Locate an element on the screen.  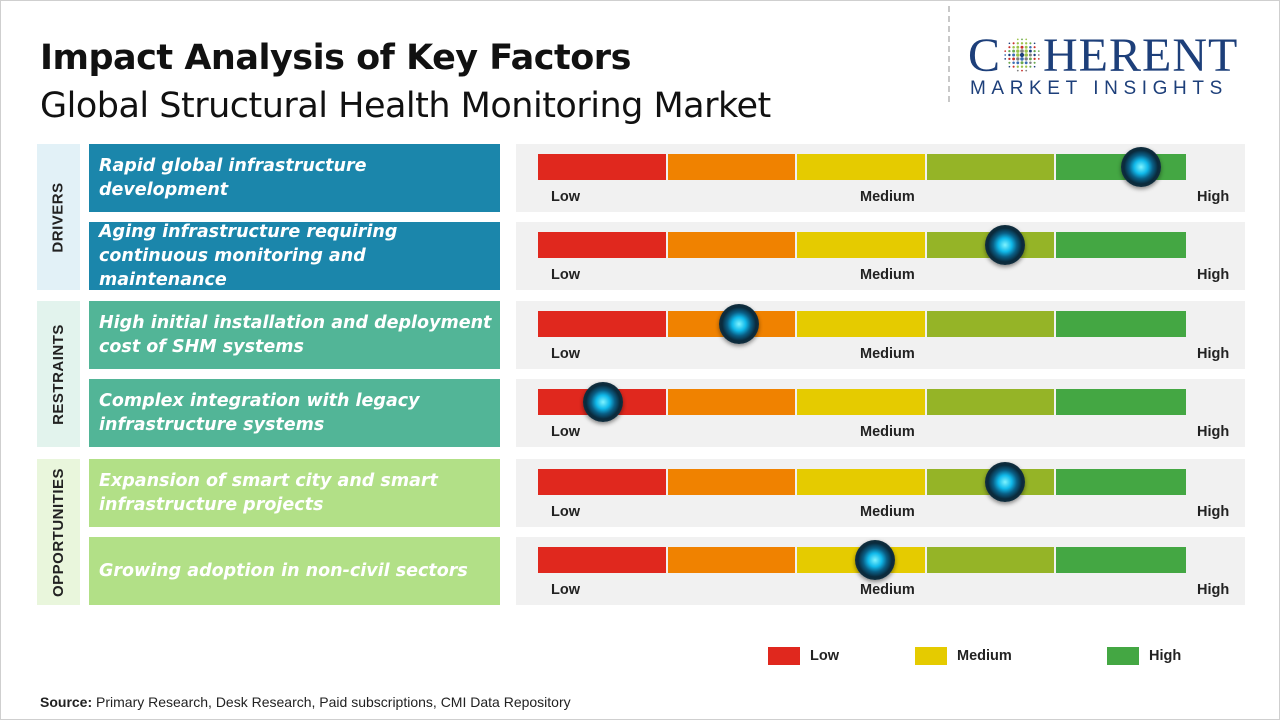
category-label: OPPORTUNITIES is located at coordinates (59, 532).